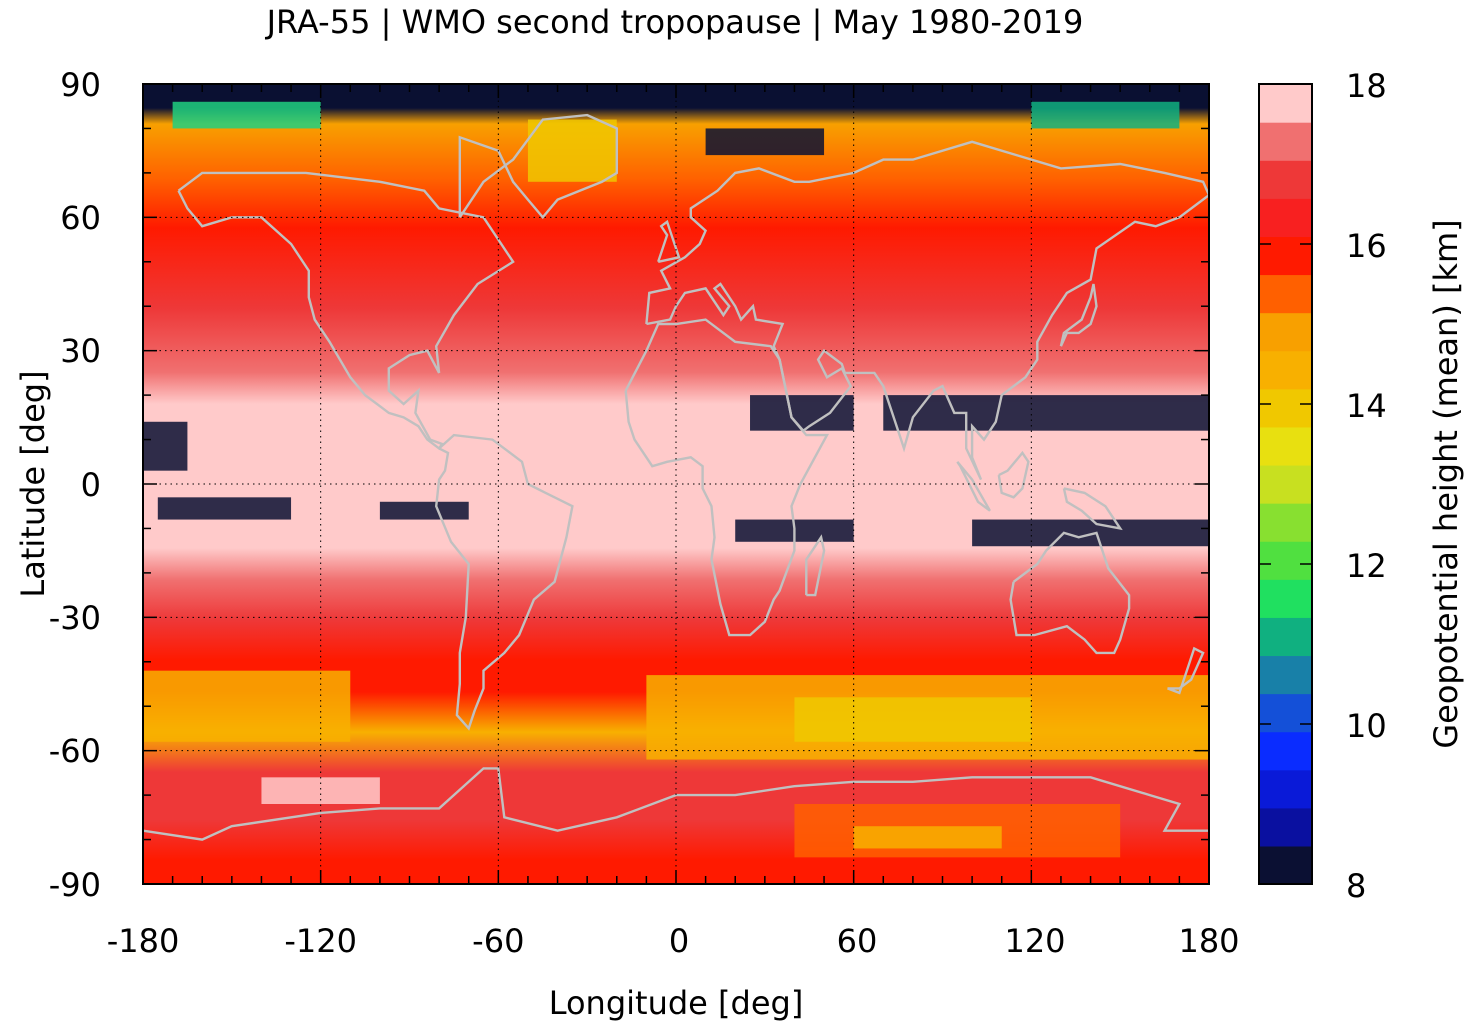 Image resolution: width=1471 pixels, height=1029 pixels. I want to click on y-tick-label: -30, so click(75, 618).